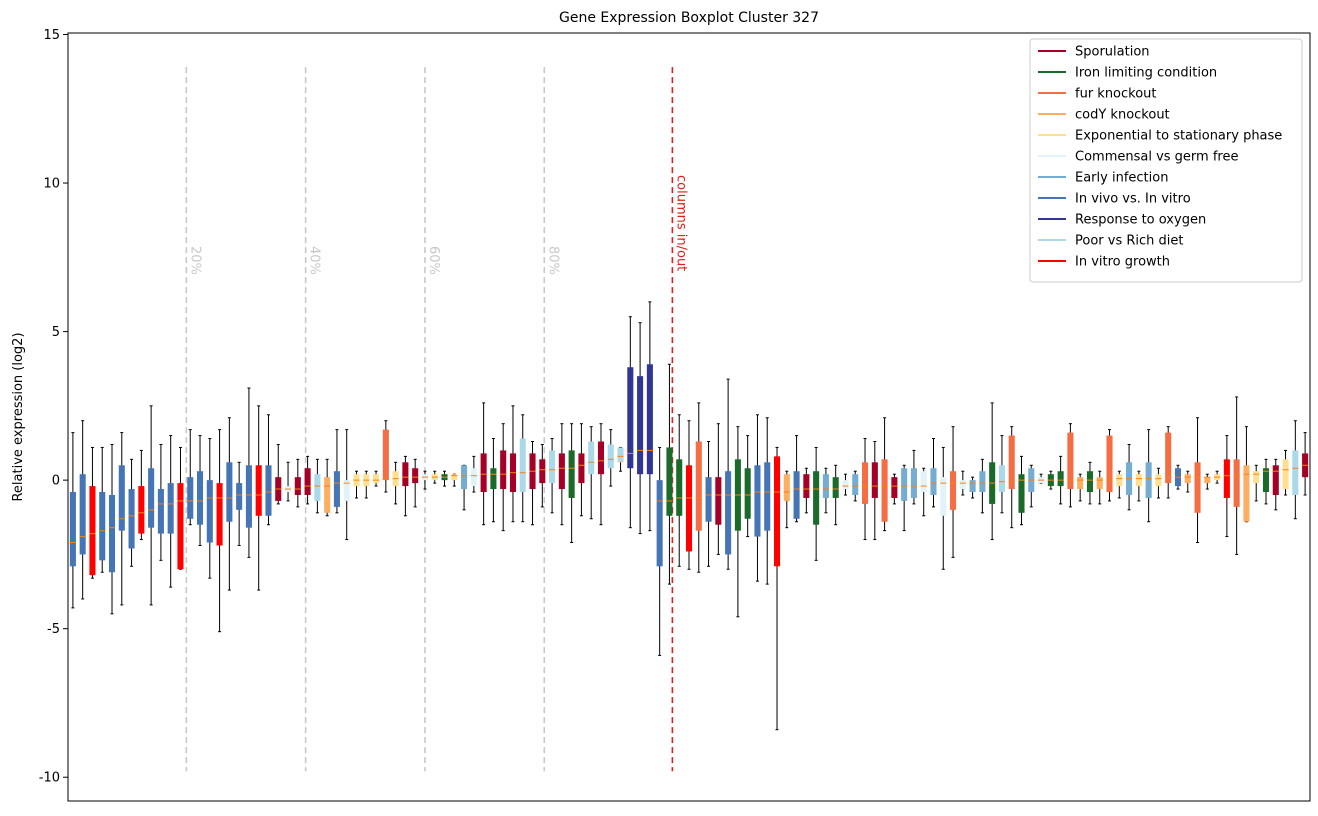  What do you see at coordinates (1116, 94) in the screenshot?
I see `legend-label: fur knockout` at bounding box center [1116, 94].